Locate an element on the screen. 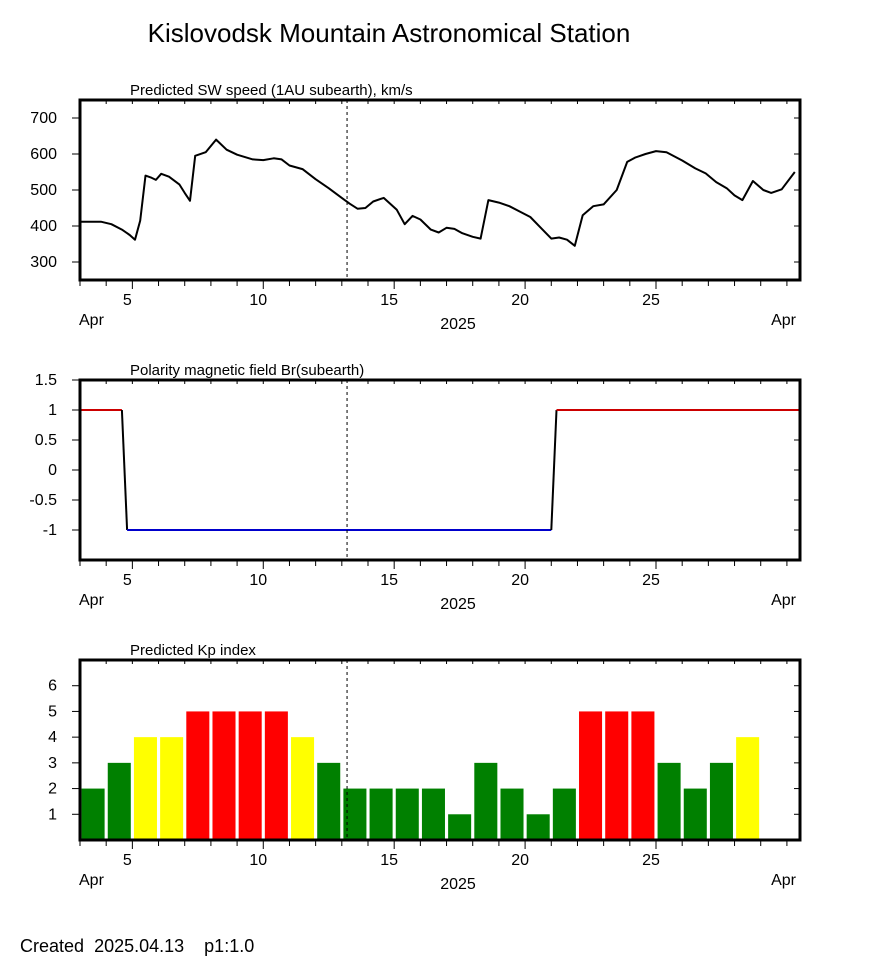 The width and height of the screenshot is (870, 965). x-tick-label-kp: 10 is located at coordinates (258, 860).